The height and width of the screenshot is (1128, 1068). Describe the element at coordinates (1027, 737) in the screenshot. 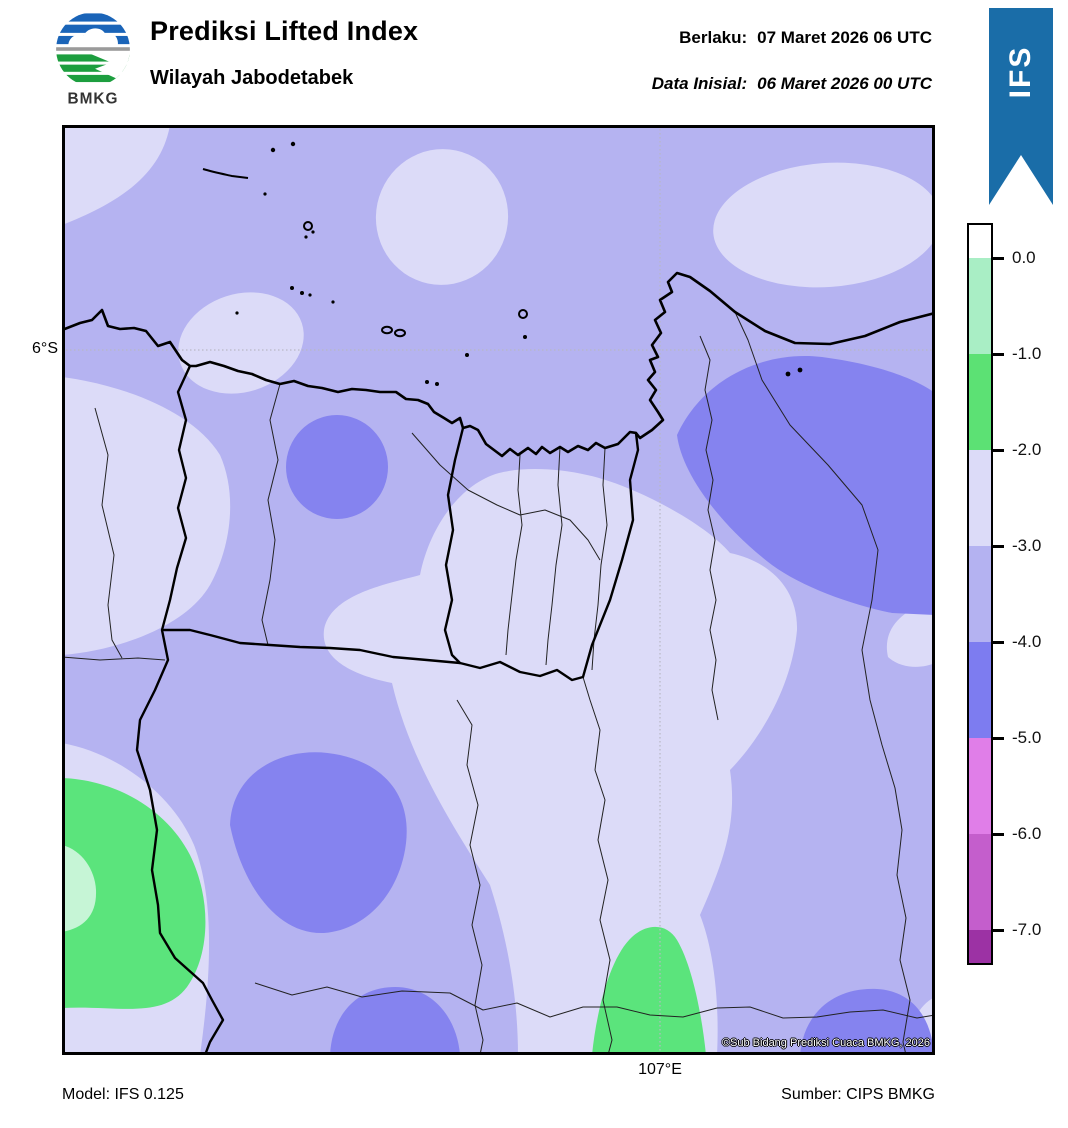

I see `colorbar-tick-label: -5.0` at that location.